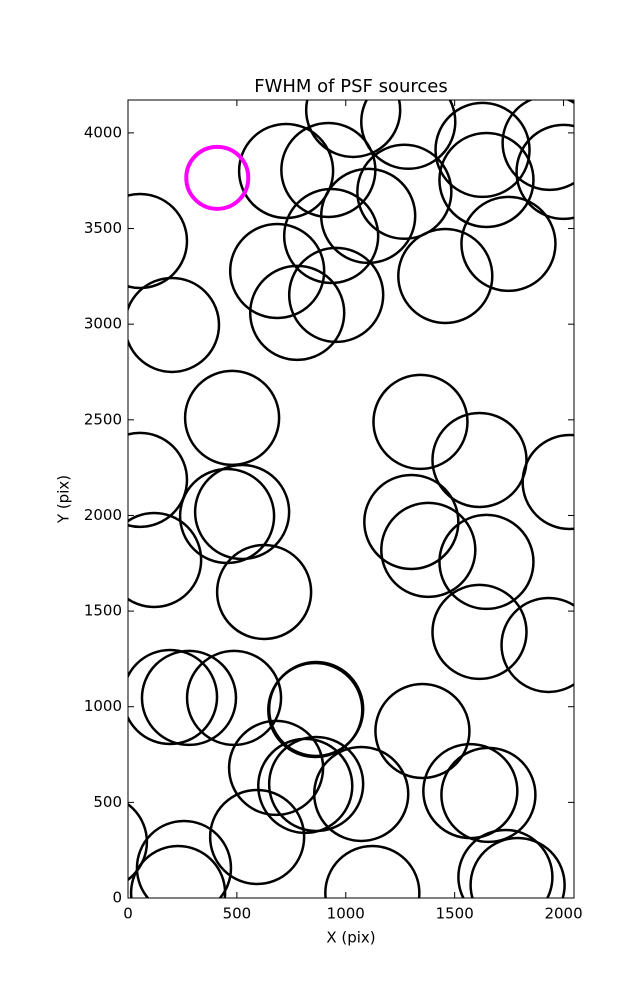 The height and width of the screenshot is (1004, 637). Describe the element at coordinates (237, 914) in the screenshot. I see `x-tick-label: 500` at that location.